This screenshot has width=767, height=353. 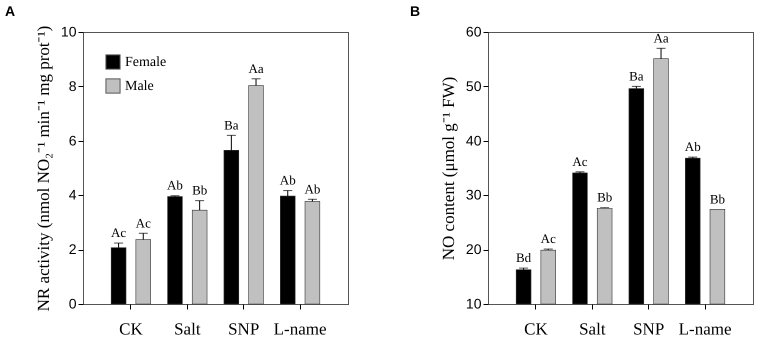 I want to click on y-axis-title: NR activity (nmol NO₂⁻¹ min⁻¹ mg prot⁻¹), so click(x=43, y=169).